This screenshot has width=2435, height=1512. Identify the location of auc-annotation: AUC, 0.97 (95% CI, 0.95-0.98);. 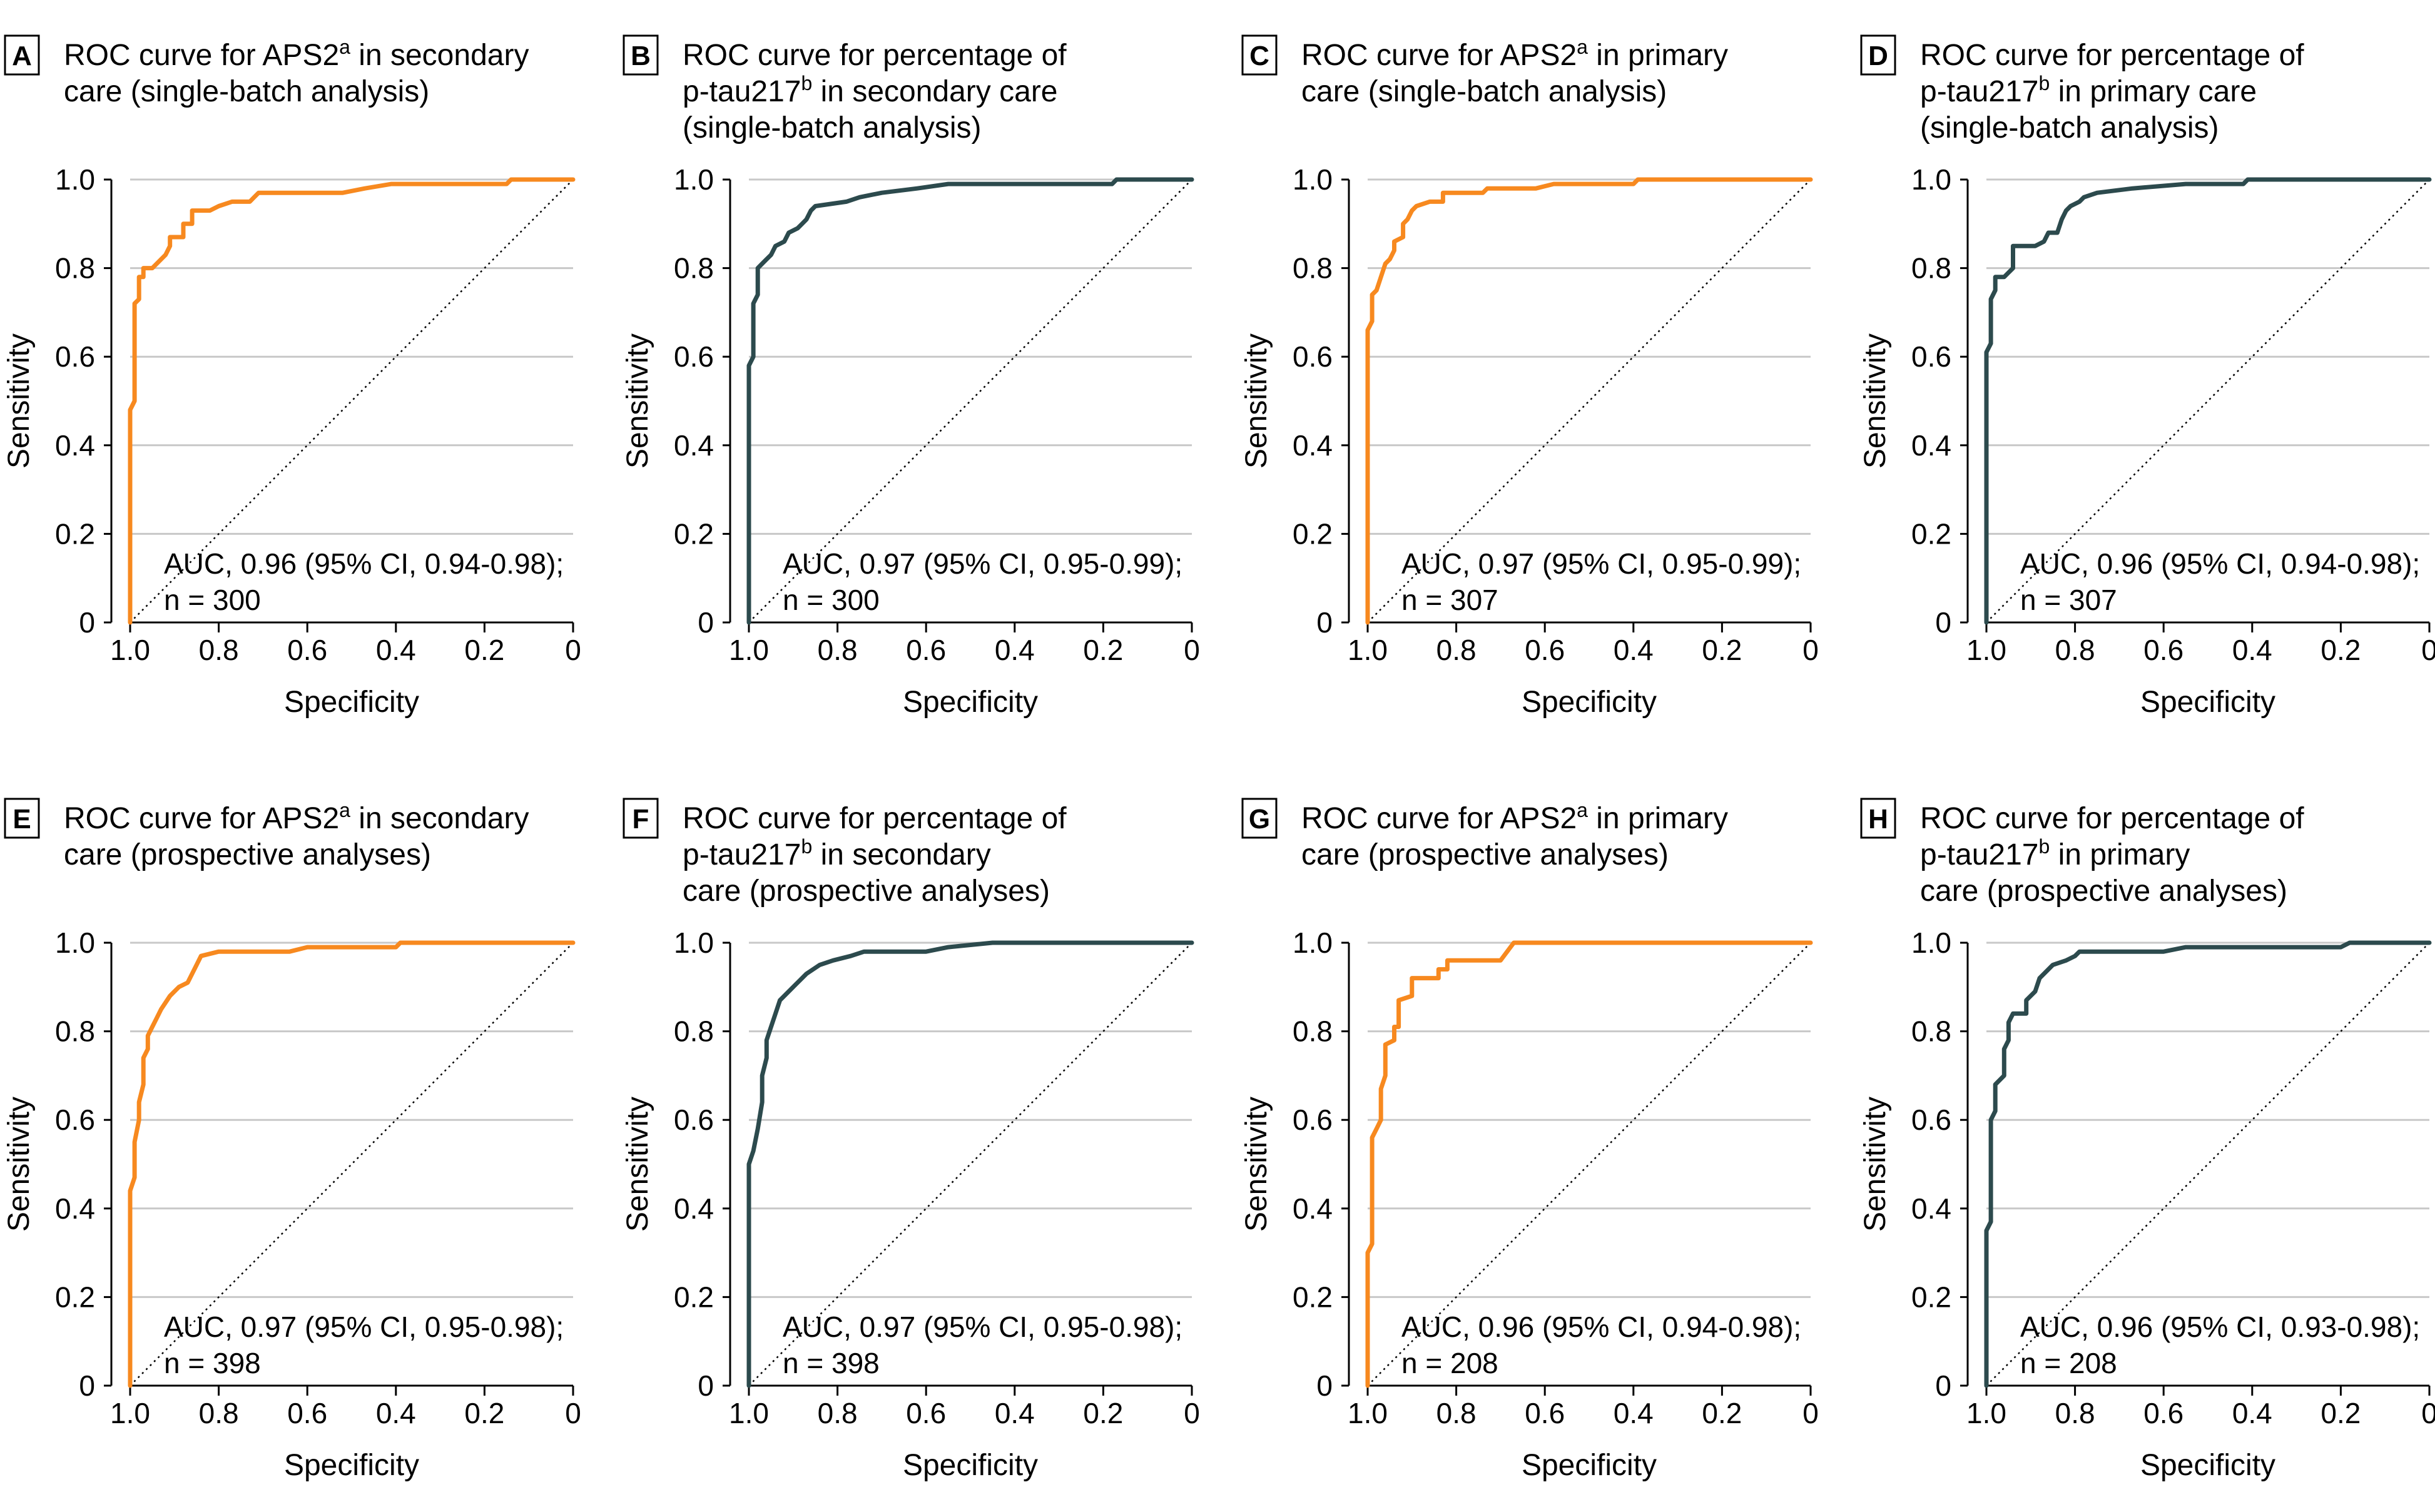
(364, 1327).